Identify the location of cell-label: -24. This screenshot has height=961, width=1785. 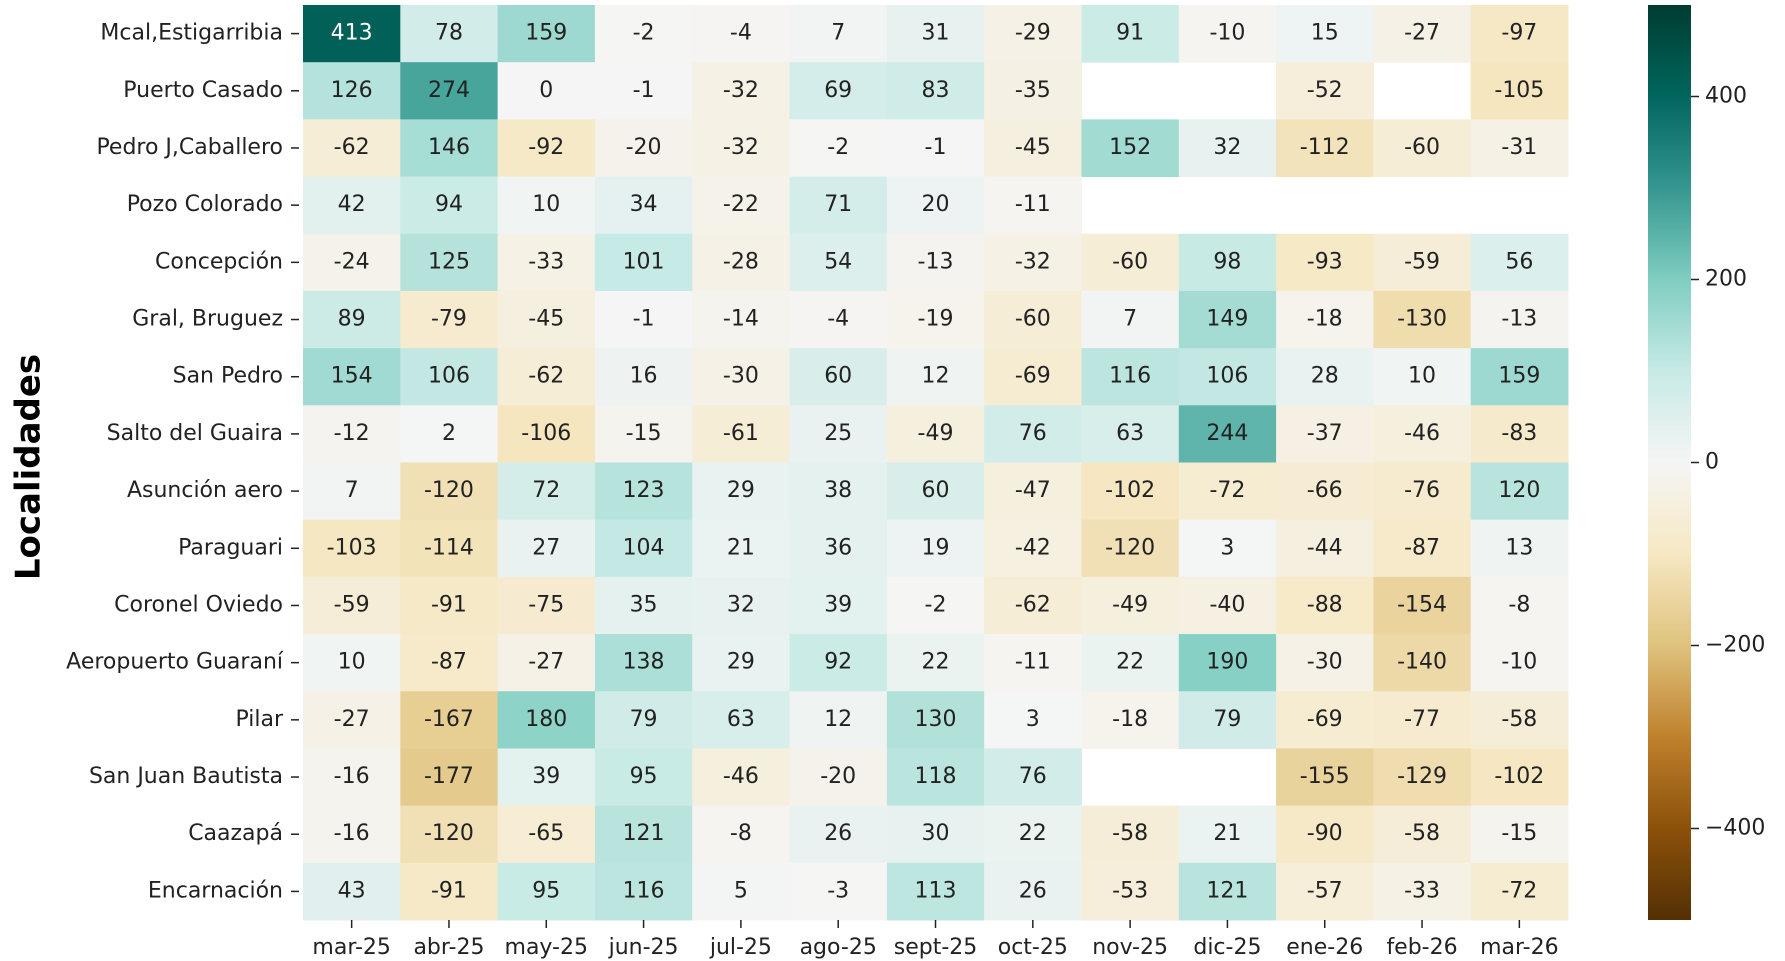
(352, 261).